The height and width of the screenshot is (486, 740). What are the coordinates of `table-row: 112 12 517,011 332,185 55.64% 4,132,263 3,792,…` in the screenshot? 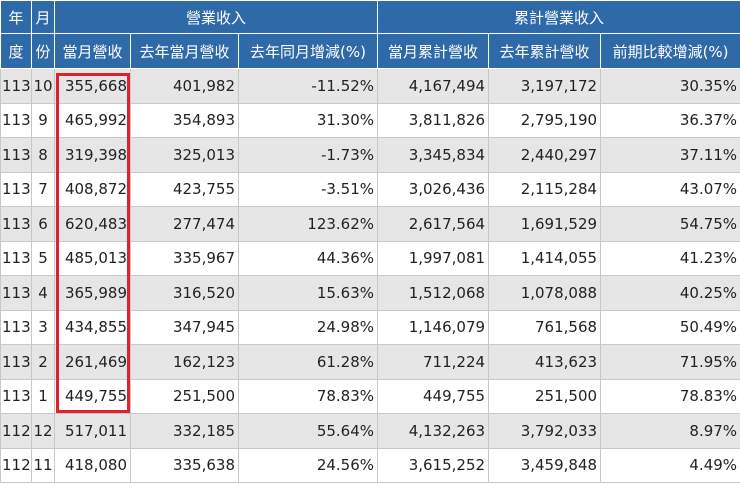 It's located at (370, 431).